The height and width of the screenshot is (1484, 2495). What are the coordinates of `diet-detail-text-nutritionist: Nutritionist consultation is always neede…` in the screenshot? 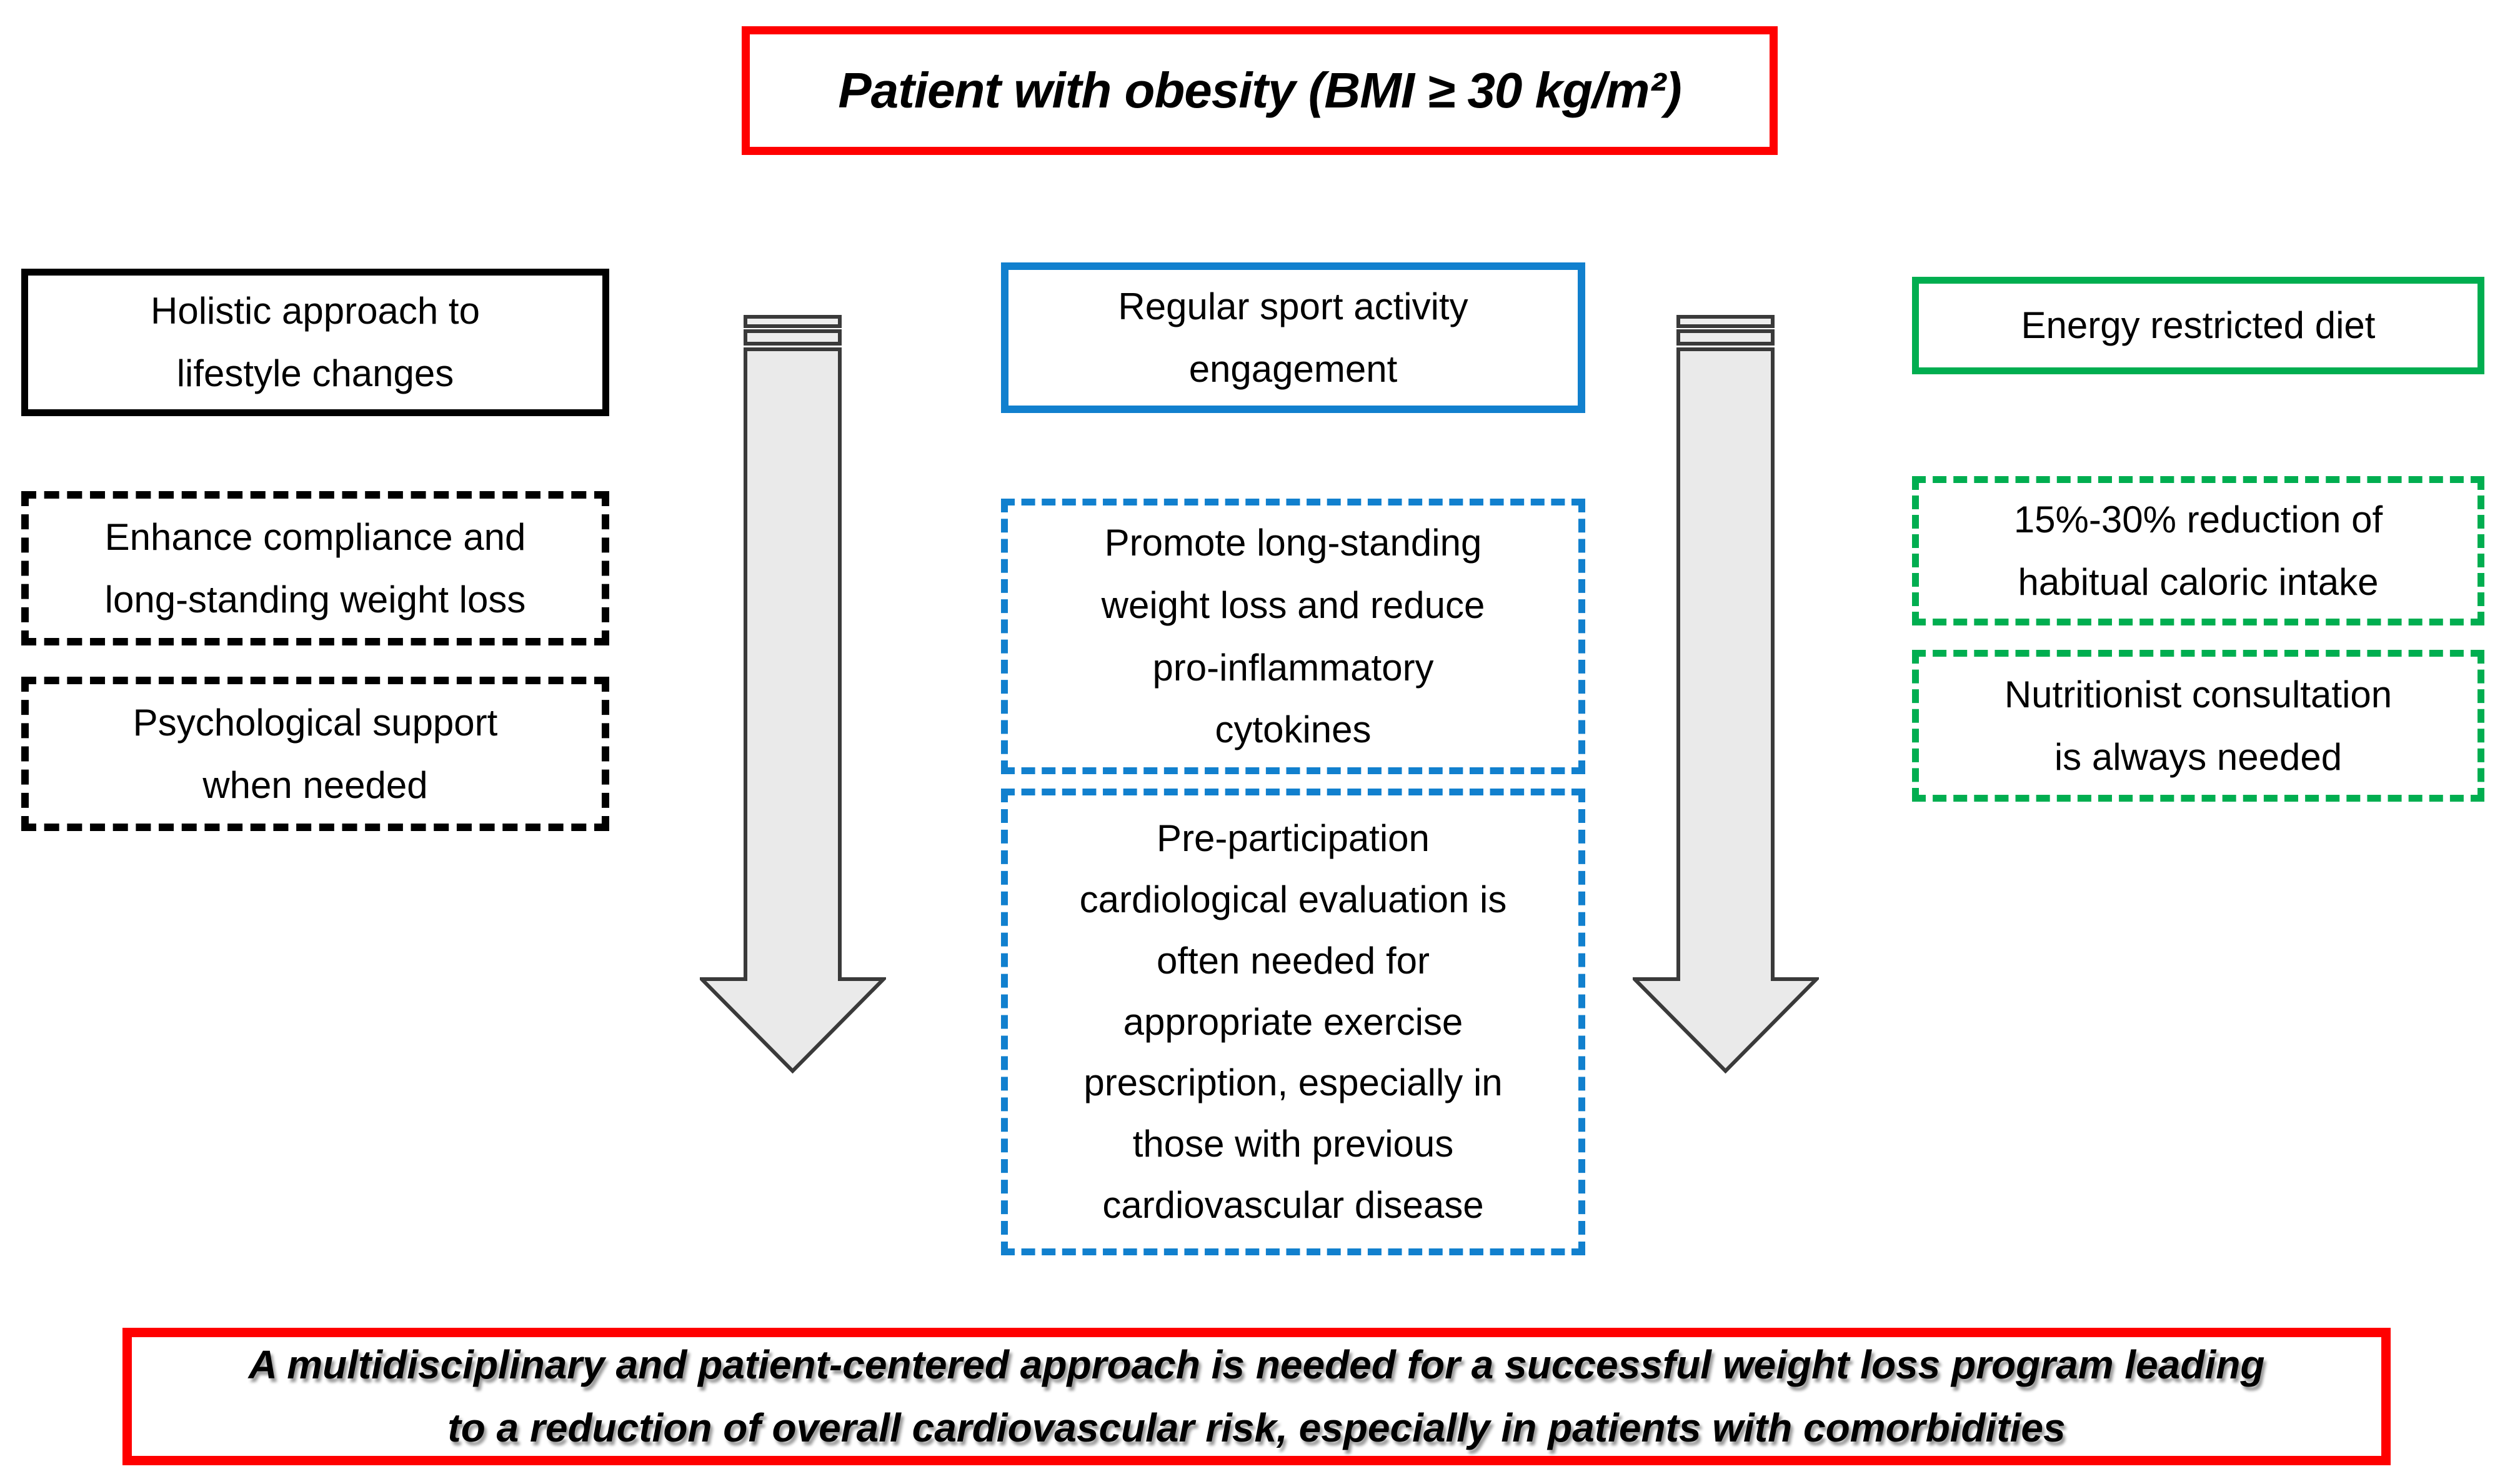 It's located at (2198, 725).